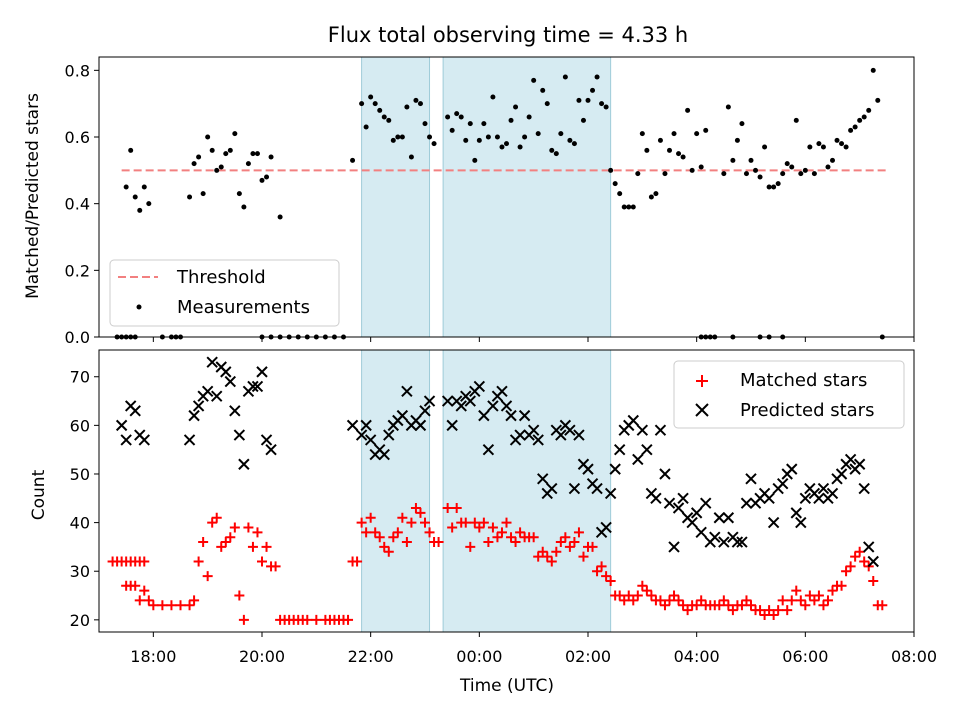  I want to click on x-tick-label: 18:00, so click(153, 656).